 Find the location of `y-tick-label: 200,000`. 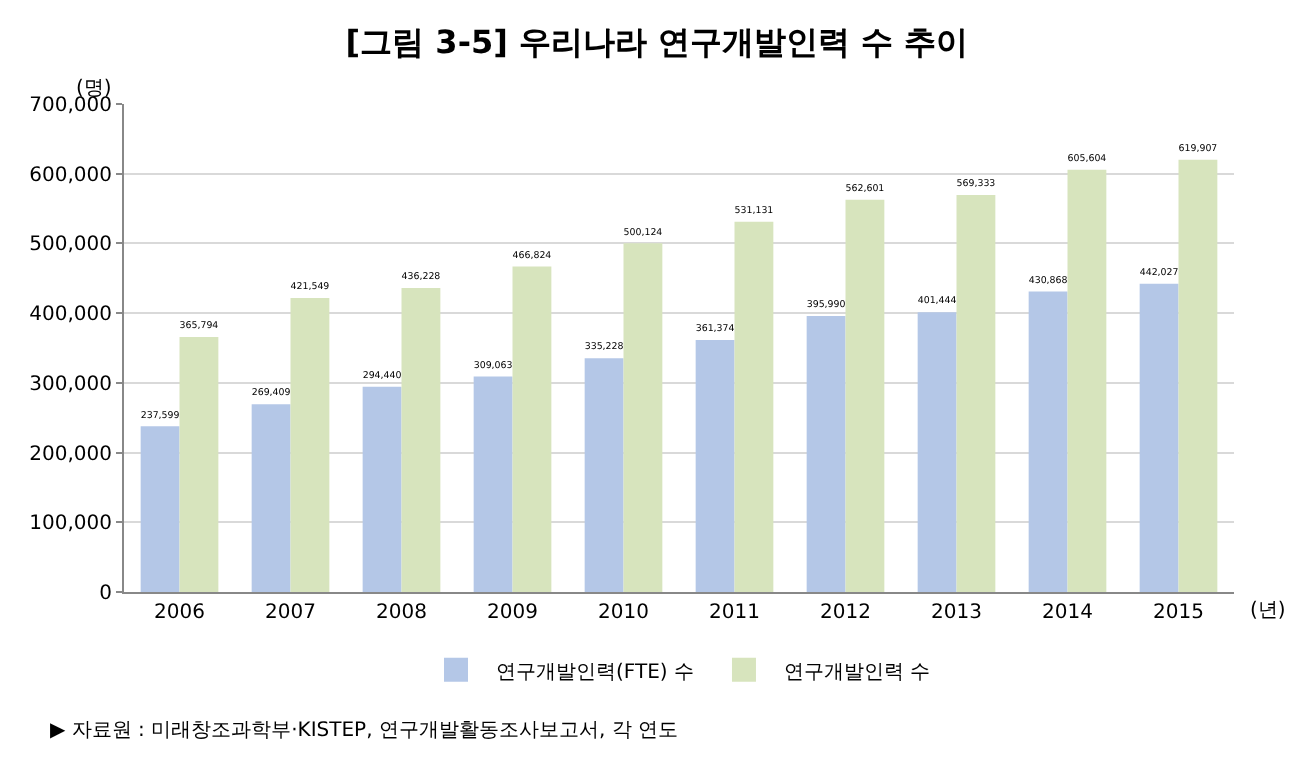

y-tick-label: 200,000 is located at coordinates (70, 454).